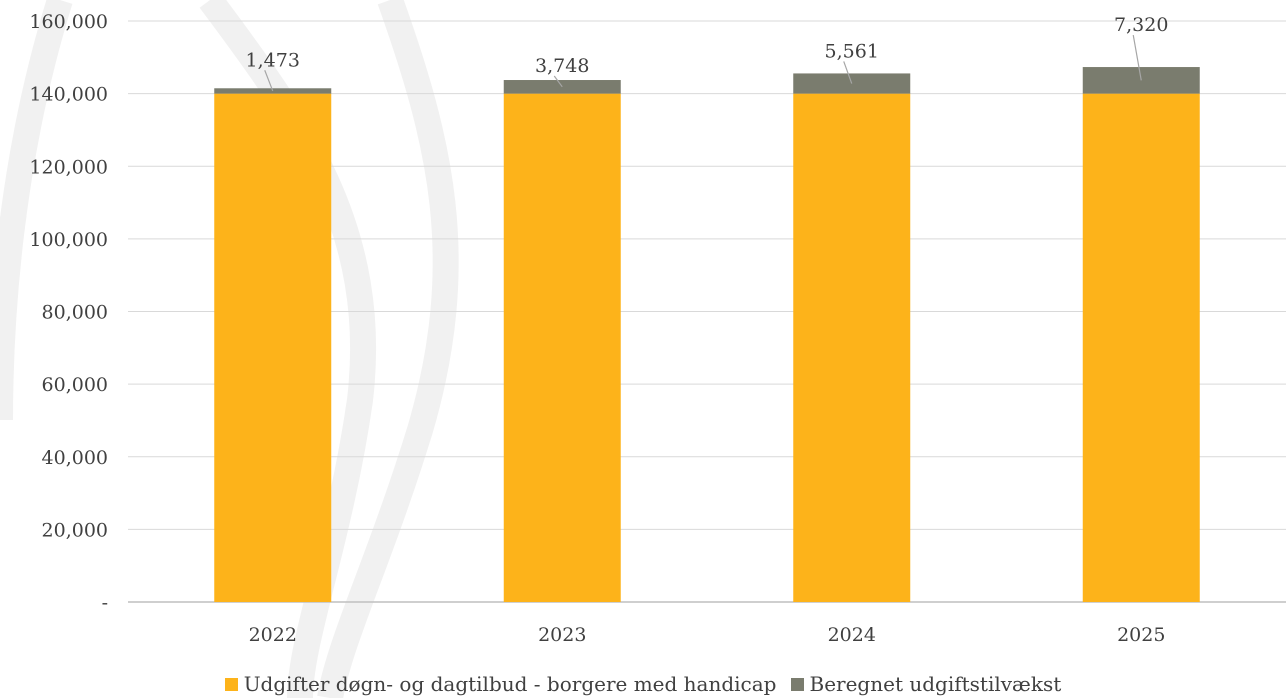 This screenshot has width=1286, height=698. What do you see at coordinates (273, 60) in the screenshot?
I see `data-label: 1,473` at bounding box center [273, 60].